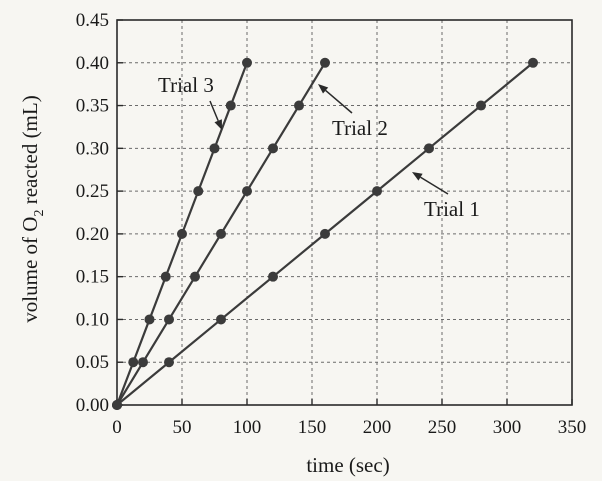 This screenshot has height=481, width=602. I want to click on x-tick-label: 350, so click(572, 427).